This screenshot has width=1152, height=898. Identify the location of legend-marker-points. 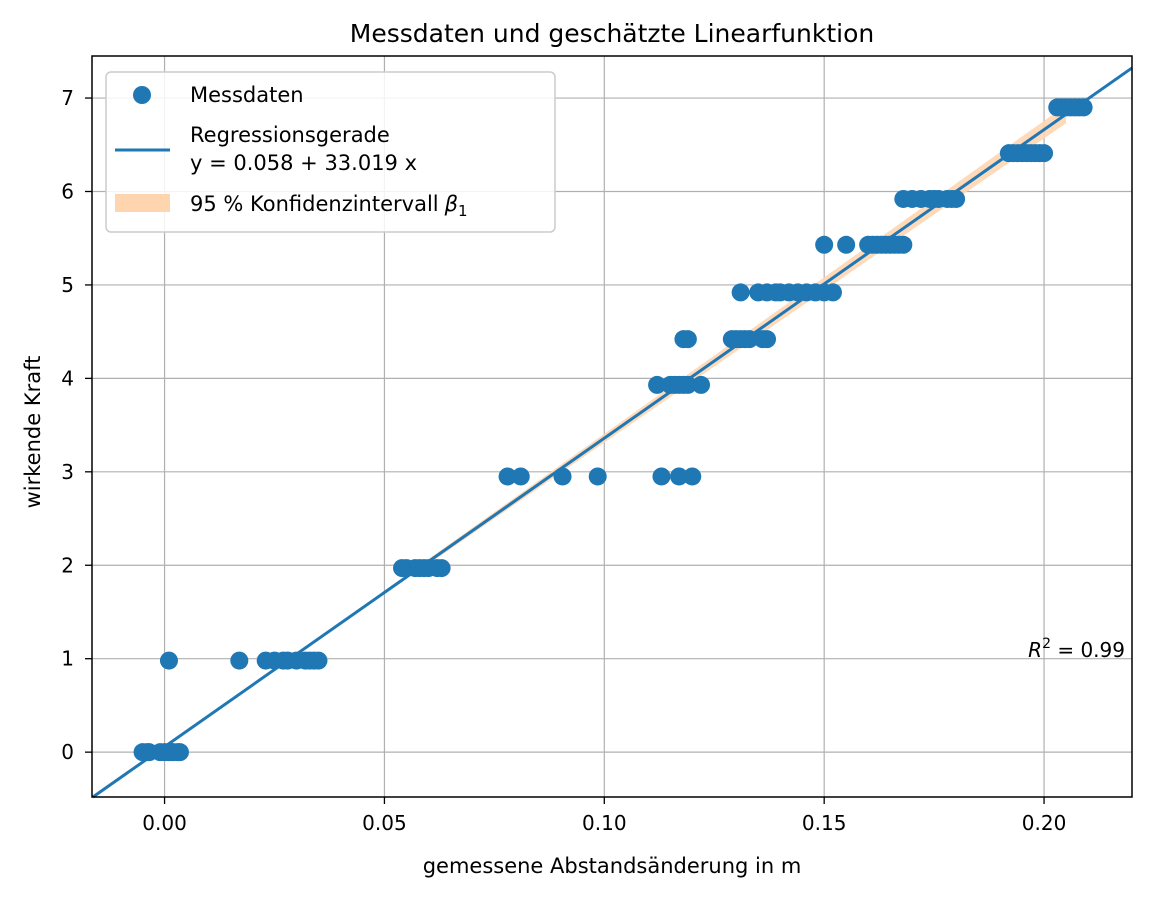
(142, 95).